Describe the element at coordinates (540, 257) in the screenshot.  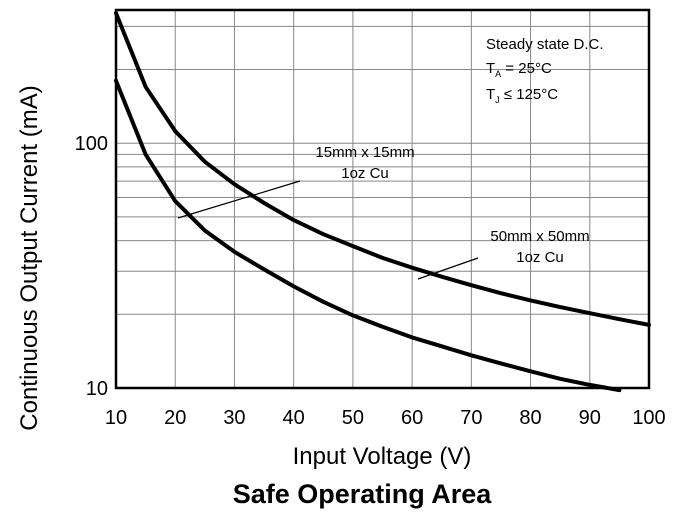
I see `series-2-label-line2: 1oz Cu` at that location.